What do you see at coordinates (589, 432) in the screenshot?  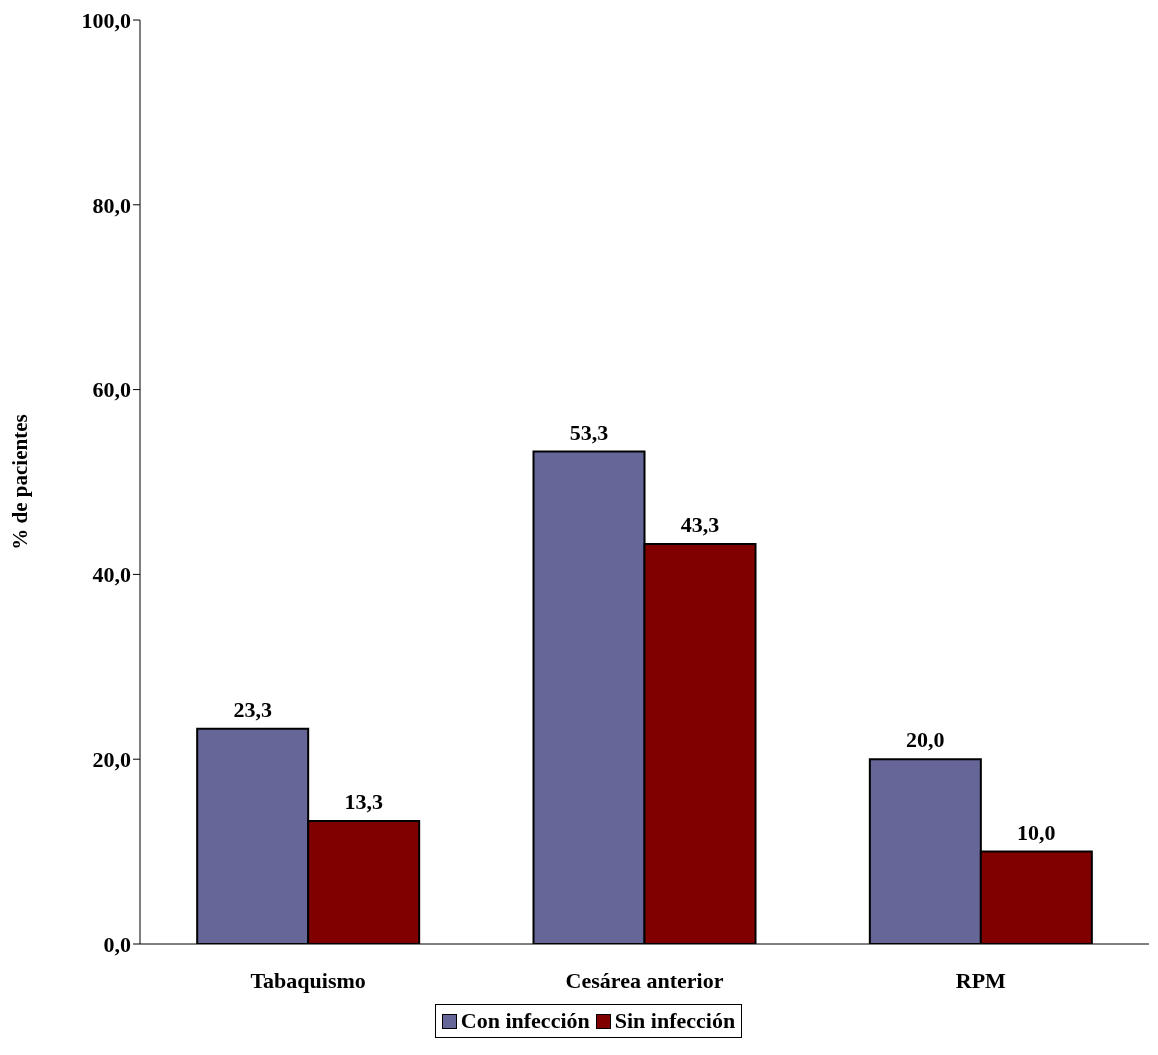 I see `data-label: 53,3` at bounding box center [589, 432].